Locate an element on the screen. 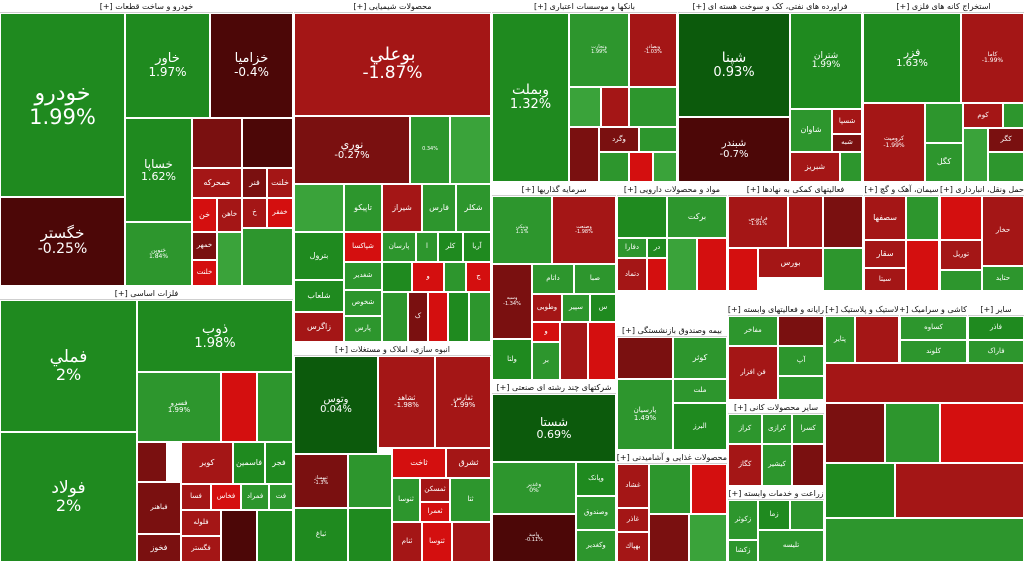 The height and width of the screenshot is (562, 1024). stock-tile: ا is located at coordinates (427, 247).